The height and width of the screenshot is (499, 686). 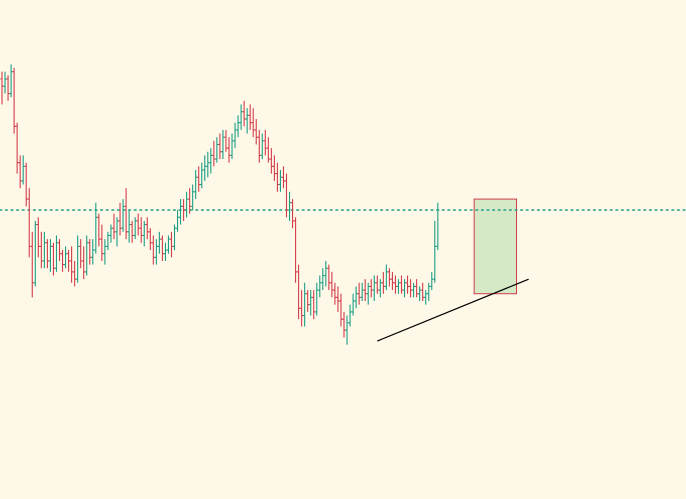 What do you see at coordinates (453, 310) in the screenshot?
I see `annotation-layer-front` at bounding box center [453, 310].